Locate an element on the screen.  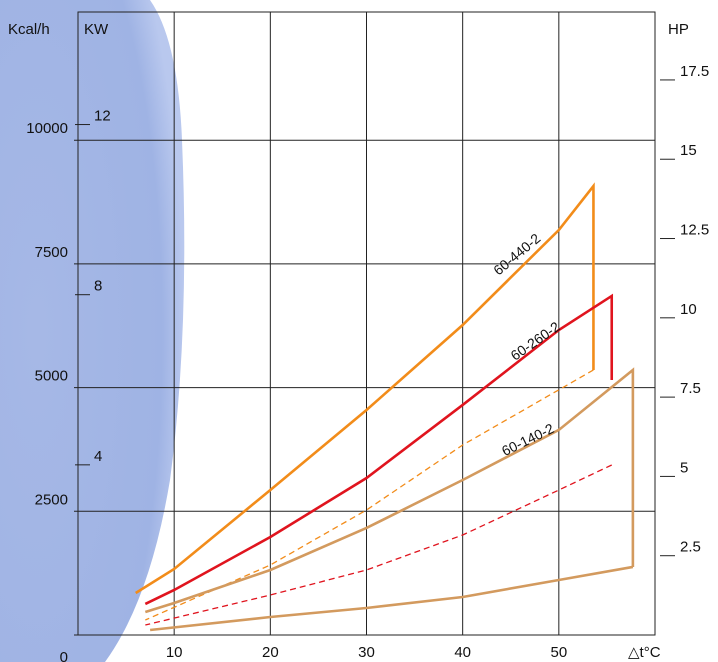
y3-tick-label: 2.5 is located at coordinates (690, 547).